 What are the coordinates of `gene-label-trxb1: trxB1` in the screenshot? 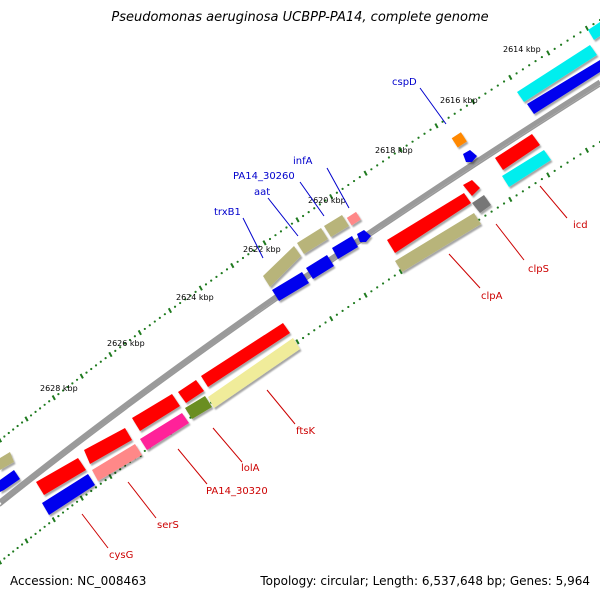 It's located at (227, 212).